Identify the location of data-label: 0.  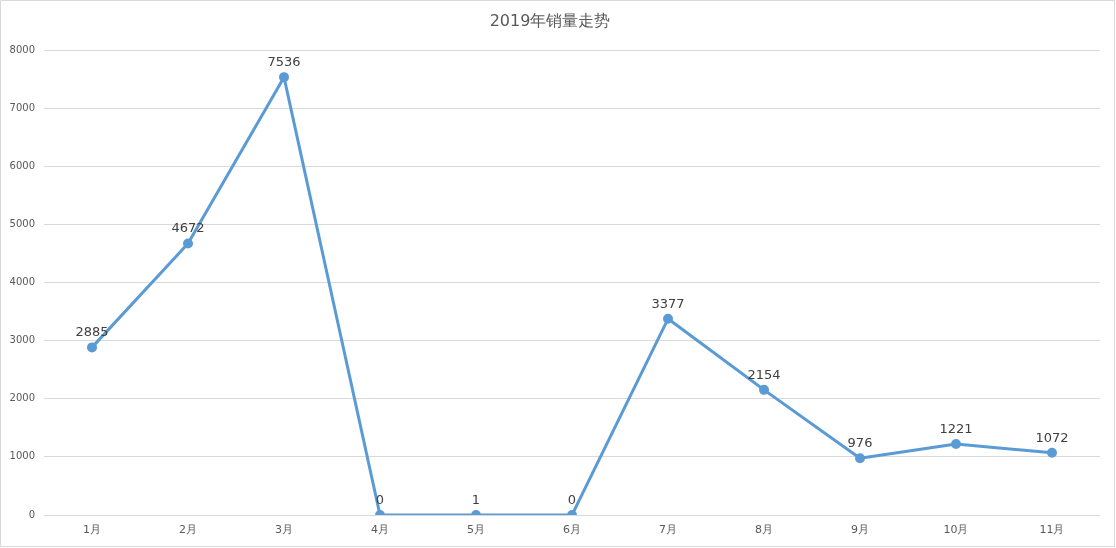
(572, 499).